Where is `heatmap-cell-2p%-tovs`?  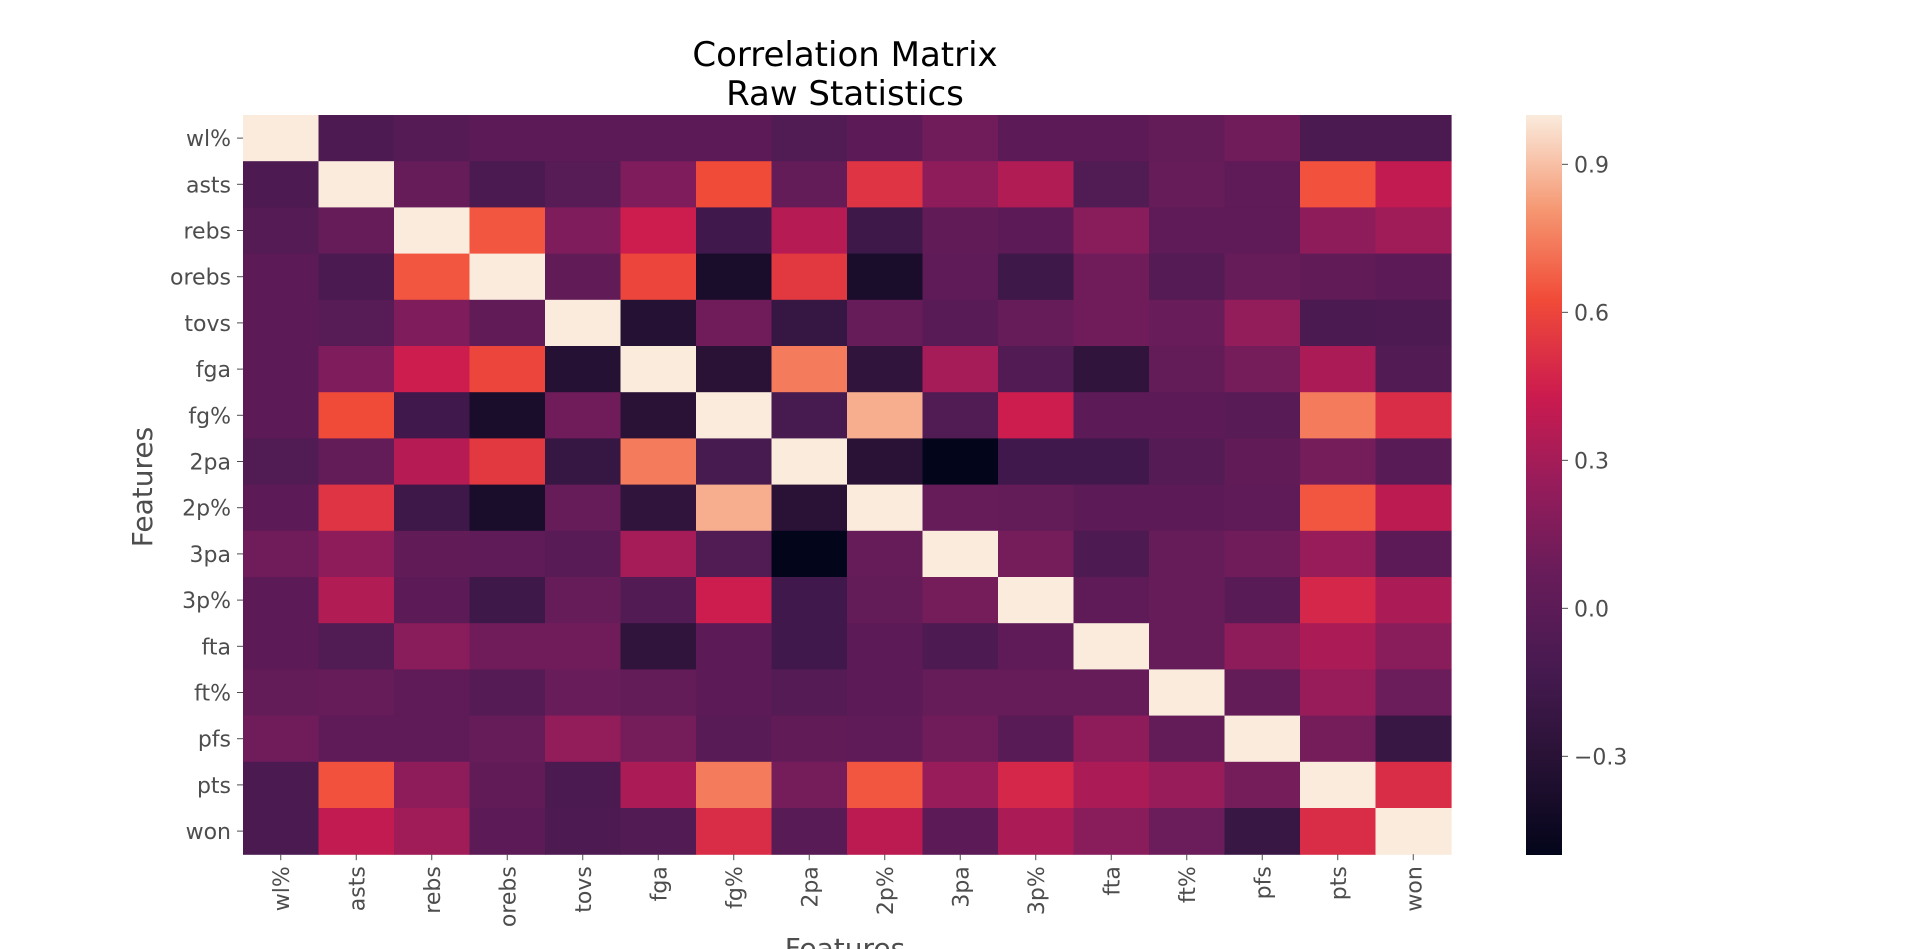
heatmap-cell-2p%-tovs is located at coordinates (583, 508).